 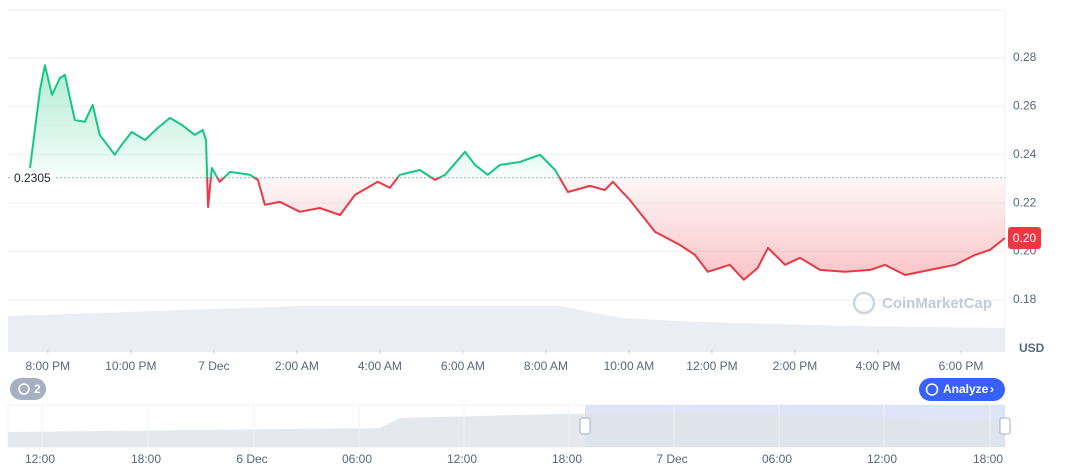 I want to click on baseline-label-bg, so click(x=32, y=177).